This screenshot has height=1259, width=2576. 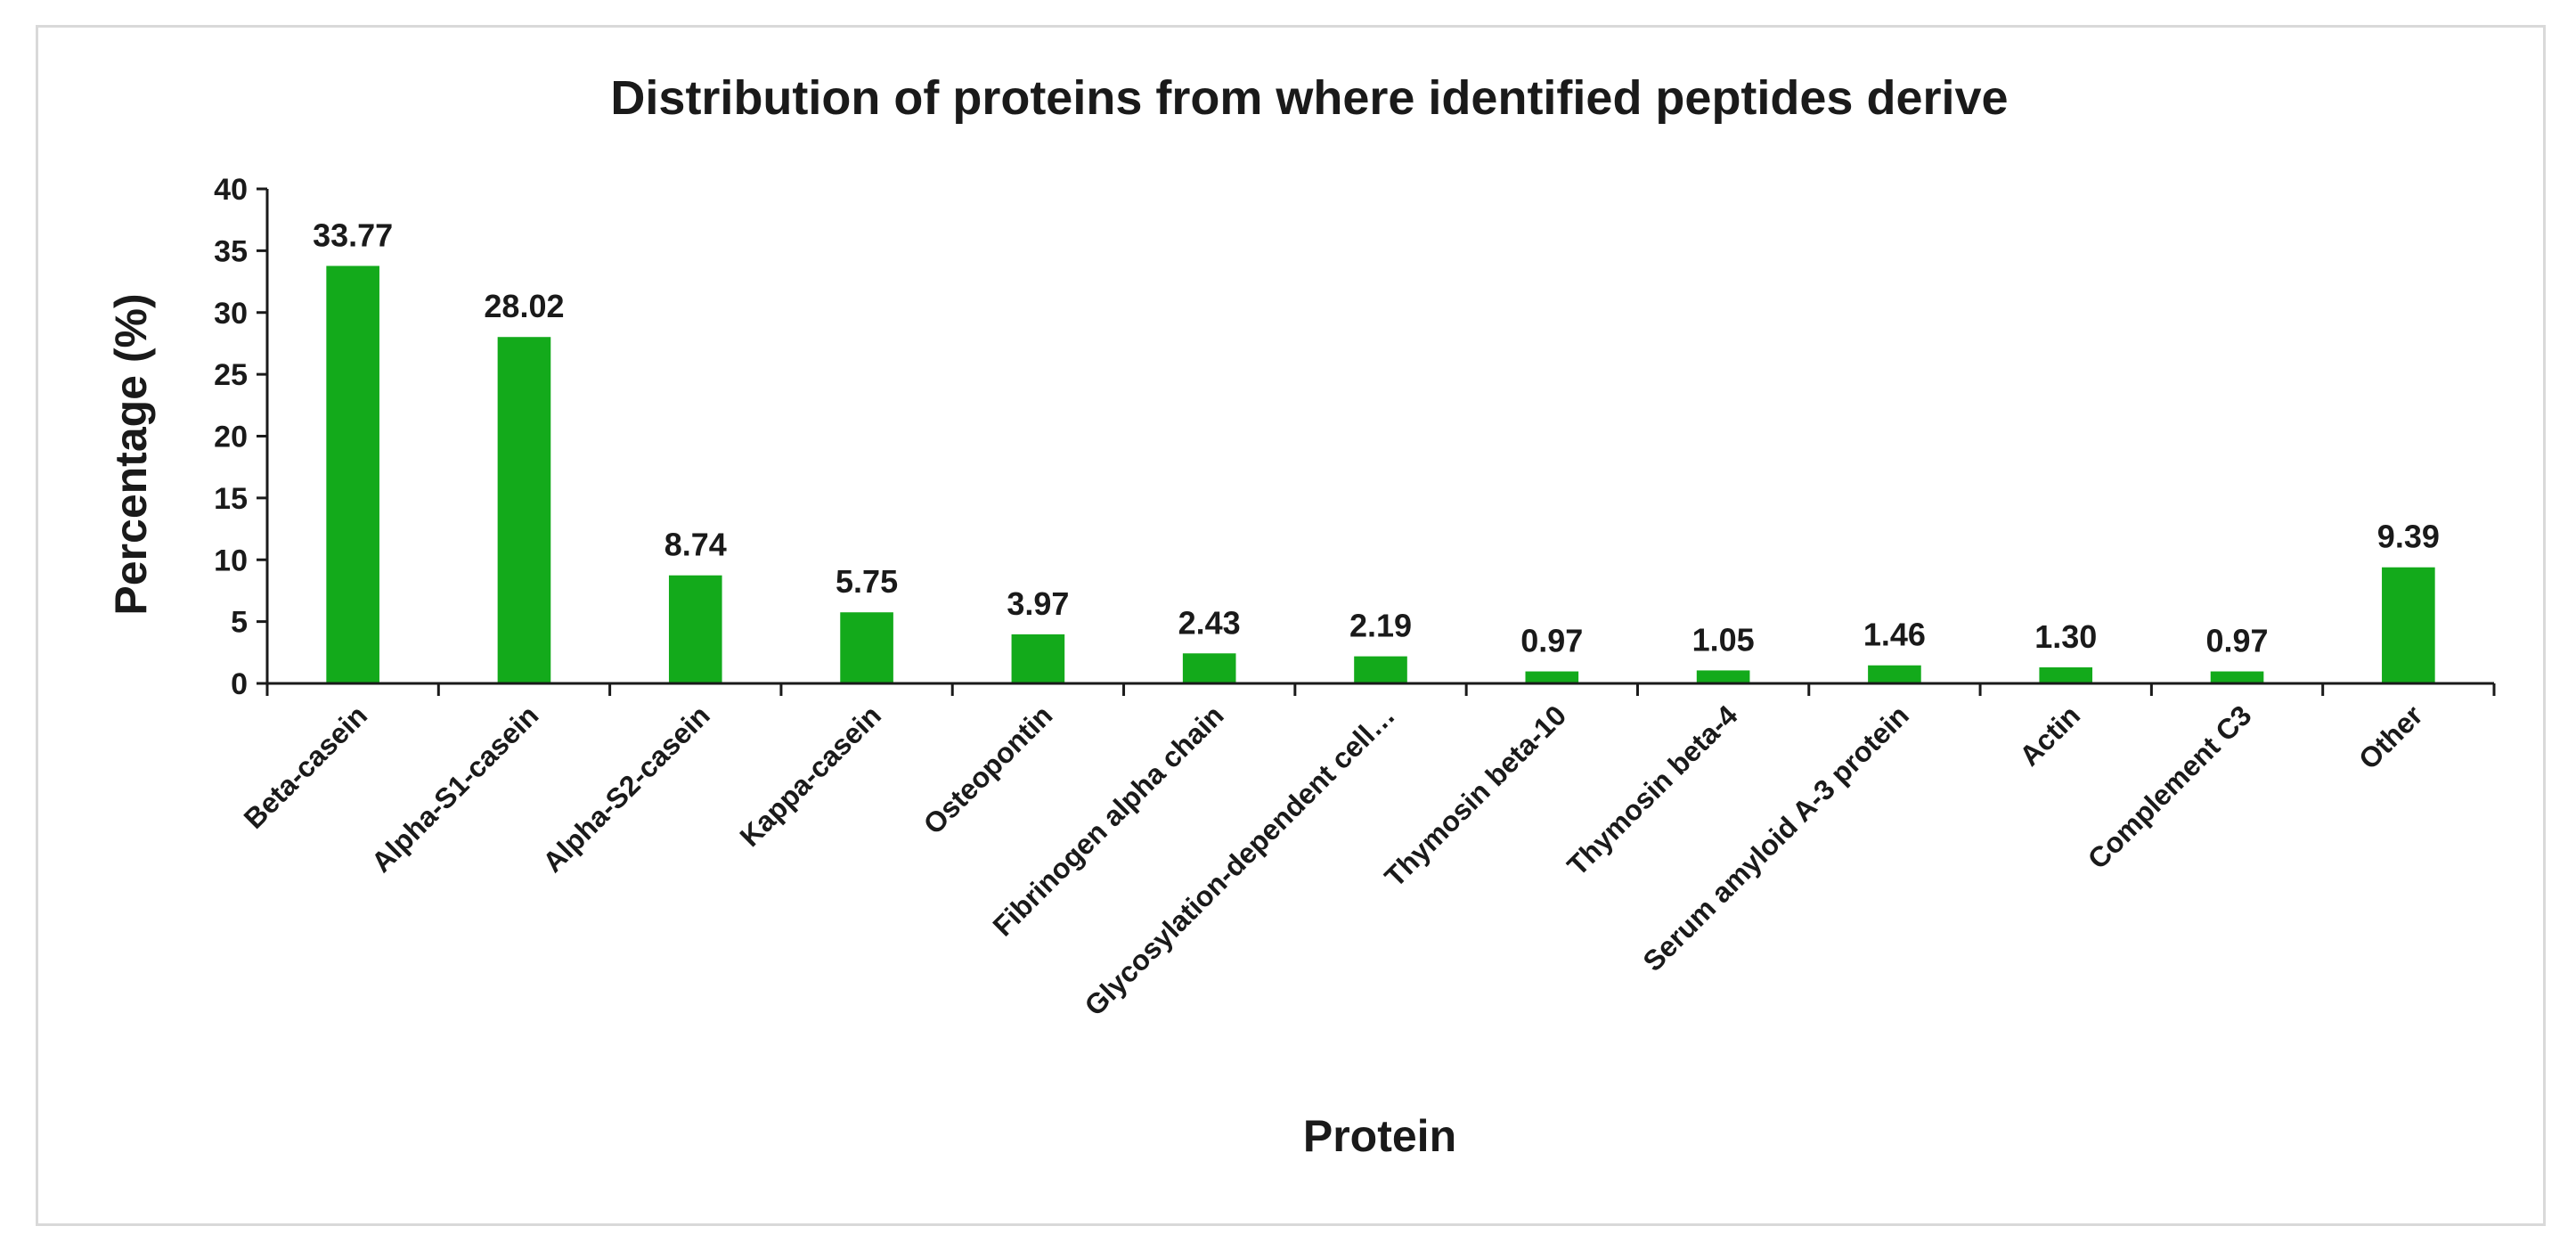 What do you see at coordinates (231, 190) in the screenshot?
I see `y-tick-label: 40` at bounding box center [231, 190].